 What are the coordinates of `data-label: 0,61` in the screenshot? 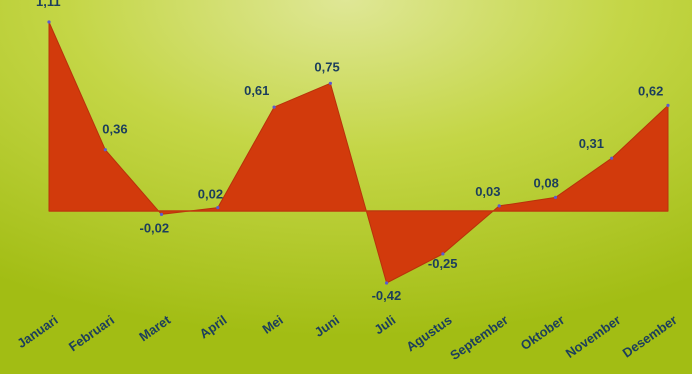 It's located at (256, 90).